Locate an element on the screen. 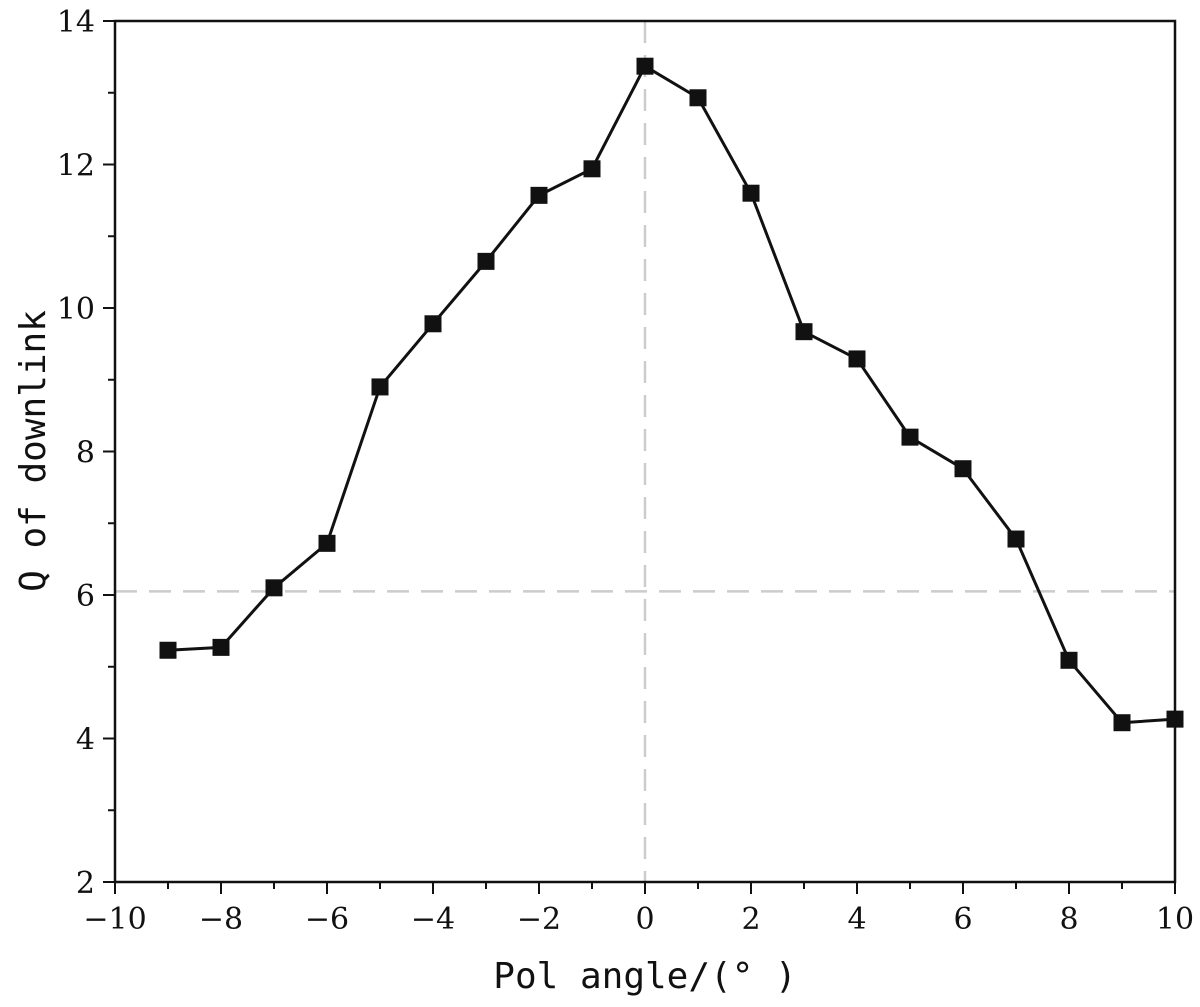 This screenshot has height=1007, width=1200. y-tick-label: 2 is located at coordinates (85, 883).